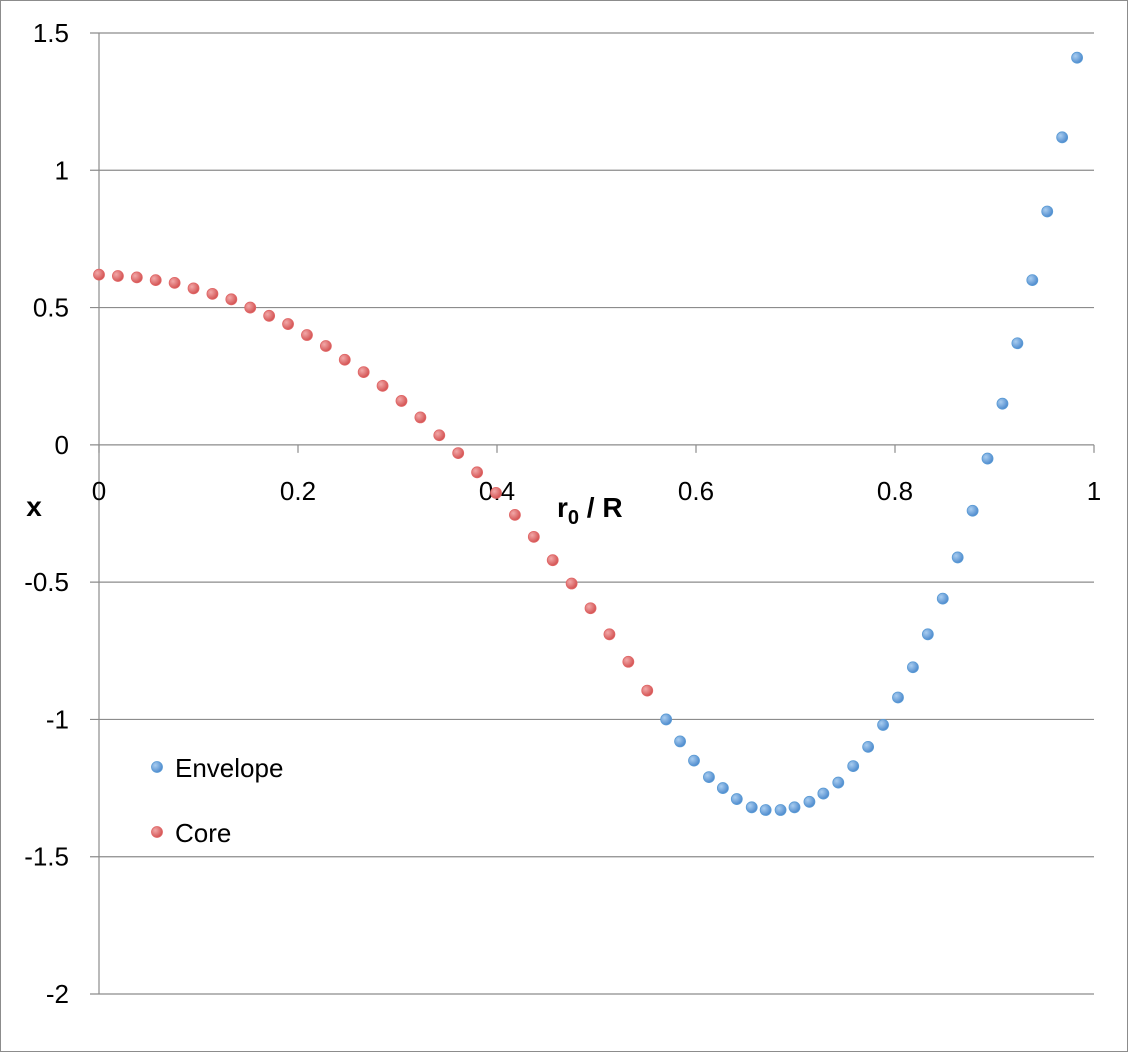 The width and height of the screenshot is (1128, 1052). Describe the element at coordinates (57, 994) in the screenshot. I see `y-tick-label: -2` at that location.